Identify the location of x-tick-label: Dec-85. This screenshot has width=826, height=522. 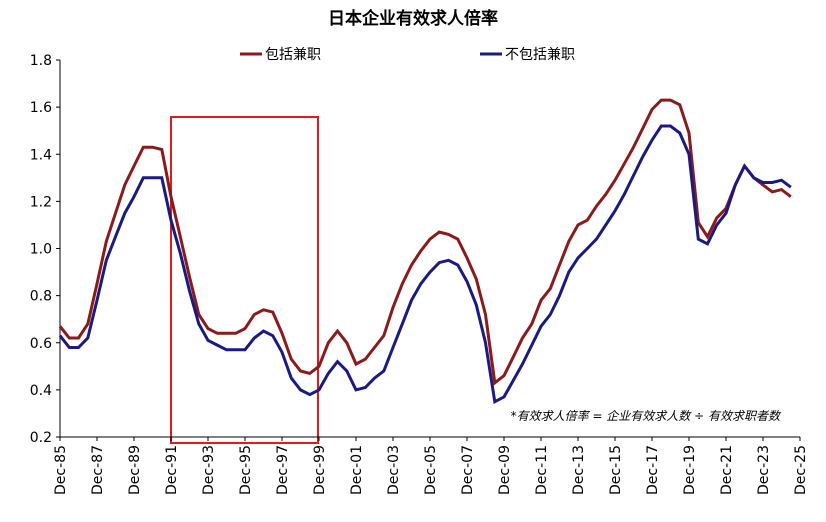
(61, 470).